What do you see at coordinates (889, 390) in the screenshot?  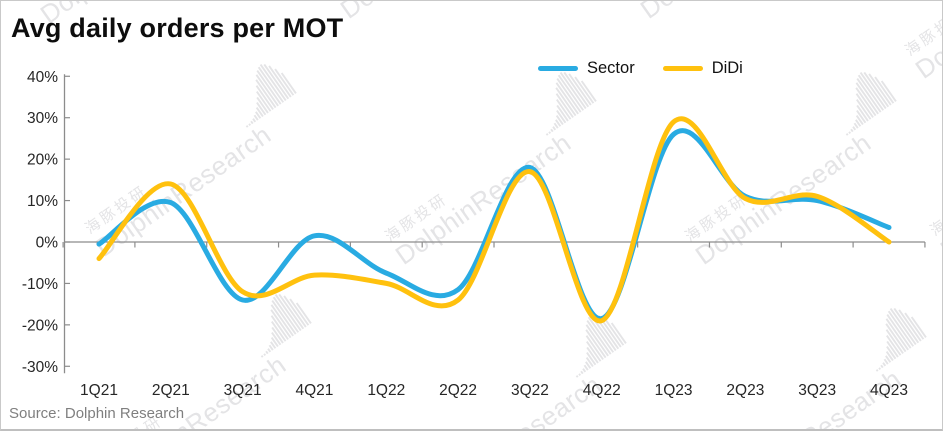 I see `x-axis-tick-label: 4Q23` at bounding box center [889, 390].